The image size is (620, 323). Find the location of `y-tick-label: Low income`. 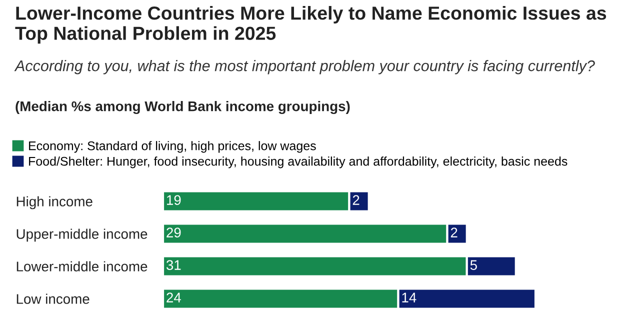

y-tick-label: Low income is located at coordinates (53, 299).